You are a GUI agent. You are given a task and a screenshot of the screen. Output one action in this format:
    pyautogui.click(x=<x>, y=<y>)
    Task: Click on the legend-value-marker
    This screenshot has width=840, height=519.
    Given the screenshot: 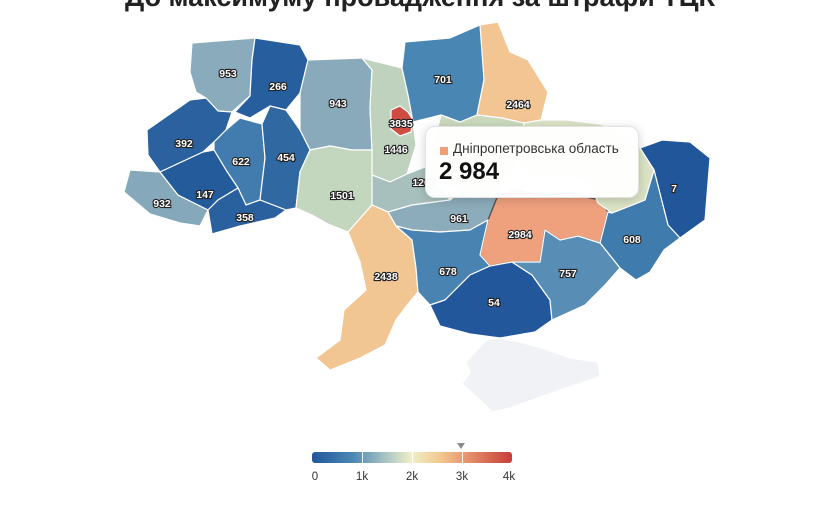 What is the action you would take?
    pyautogui.click(x=461, y=446)
    